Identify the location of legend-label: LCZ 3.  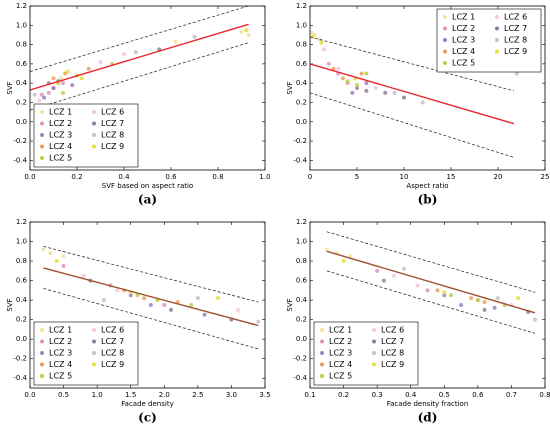
(340, 353).